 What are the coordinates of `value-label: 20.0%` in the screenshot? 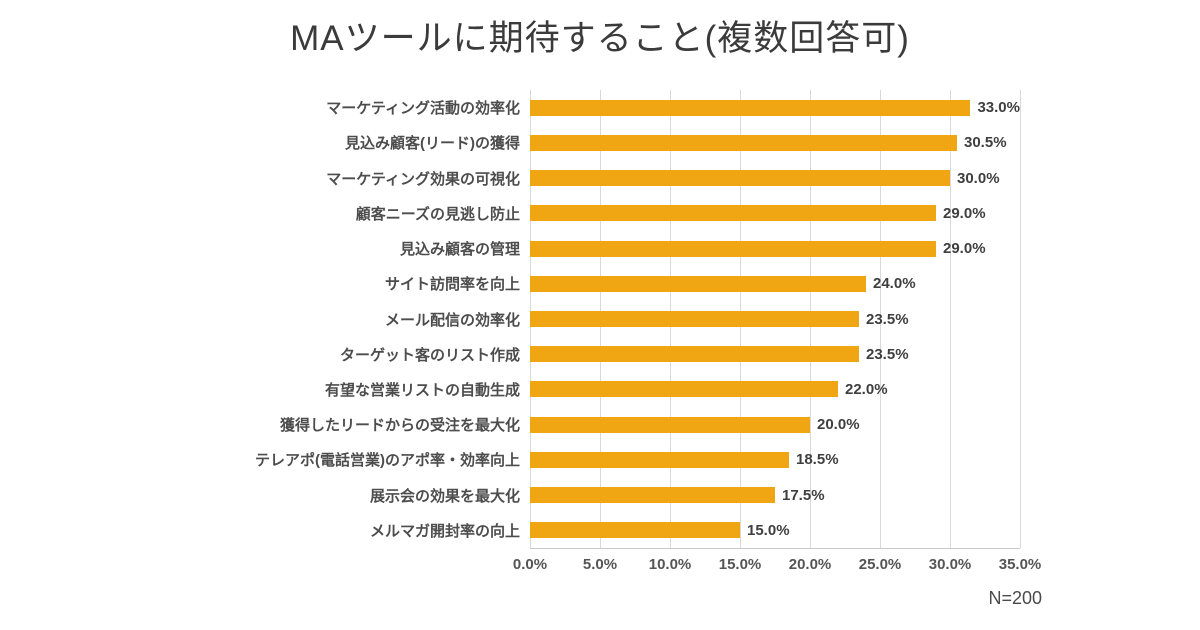 It's located at (838, 425).